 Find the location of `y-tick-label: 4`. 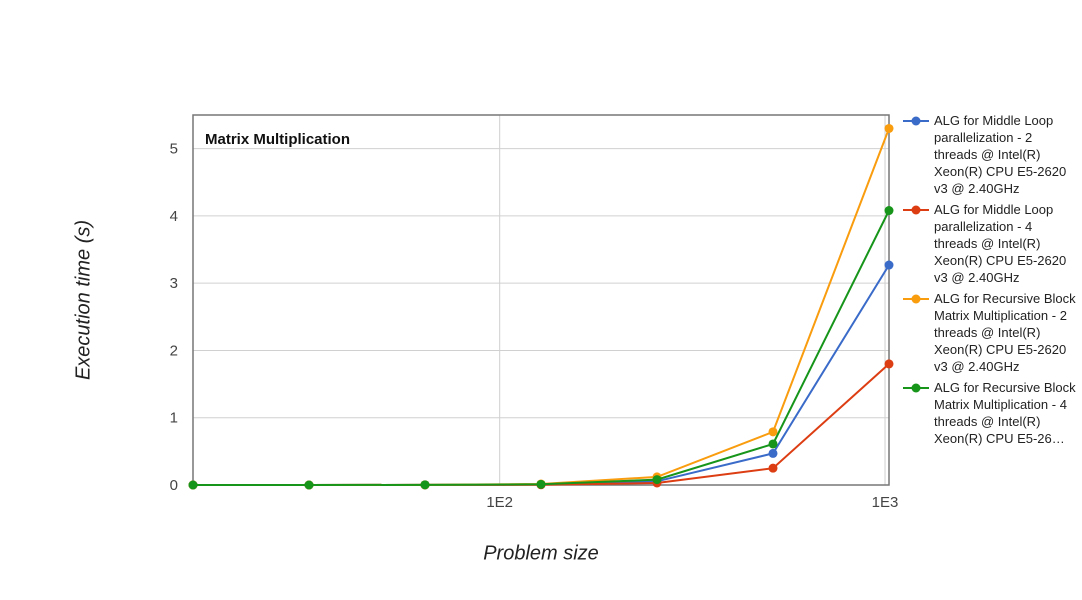

y-tick-label: 4 is located at coordinates (174, 216).